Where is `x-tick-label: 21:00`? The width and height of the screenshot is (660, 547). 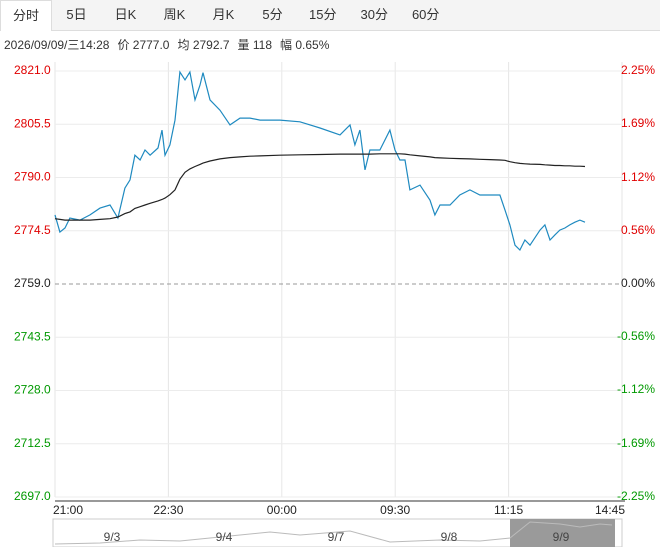
x-tick-label: 21:00 is located at coordinates (68, 510).